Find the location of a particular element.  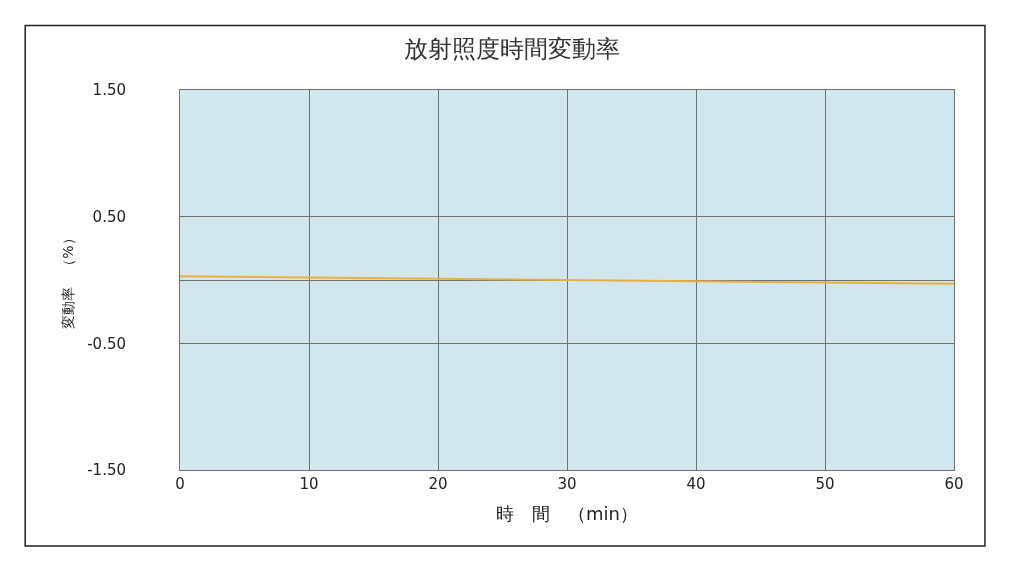

y-tick-label: -0.50 is located at coordinates (106, 343).